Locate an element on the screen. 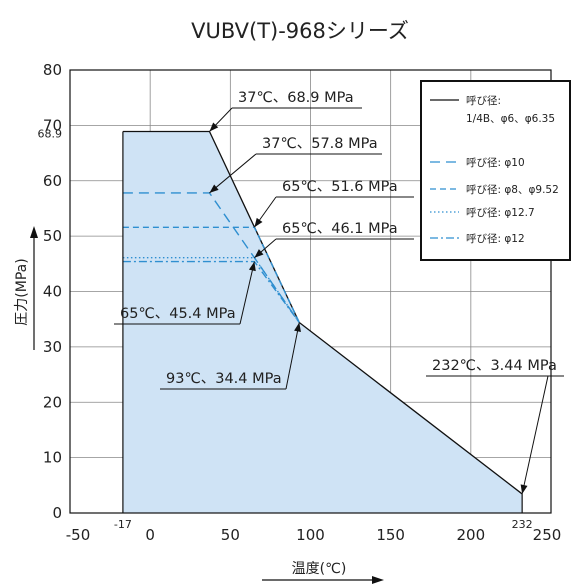 This screenshot has width=587, height=587. y-tick-label: 20 is located at coordinates (52, 402).